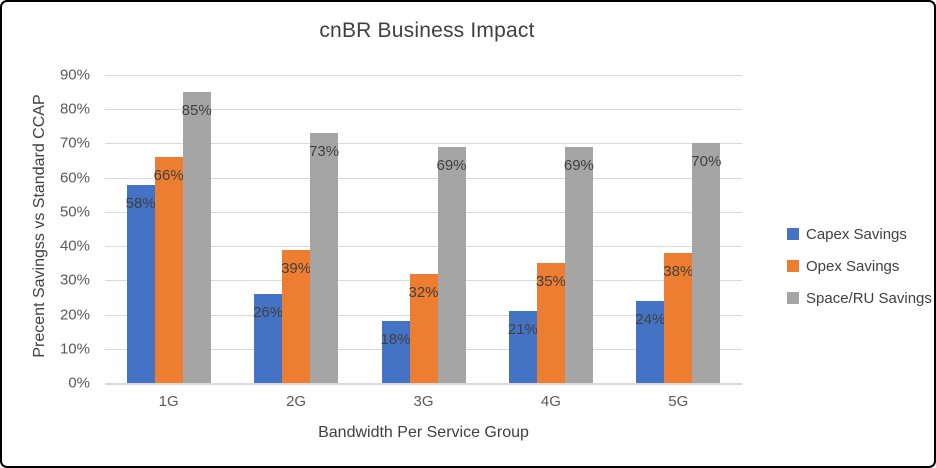  Describe the element at coordinates (423, 292) in the screenshot. I see `data-label: 32%` at that location.